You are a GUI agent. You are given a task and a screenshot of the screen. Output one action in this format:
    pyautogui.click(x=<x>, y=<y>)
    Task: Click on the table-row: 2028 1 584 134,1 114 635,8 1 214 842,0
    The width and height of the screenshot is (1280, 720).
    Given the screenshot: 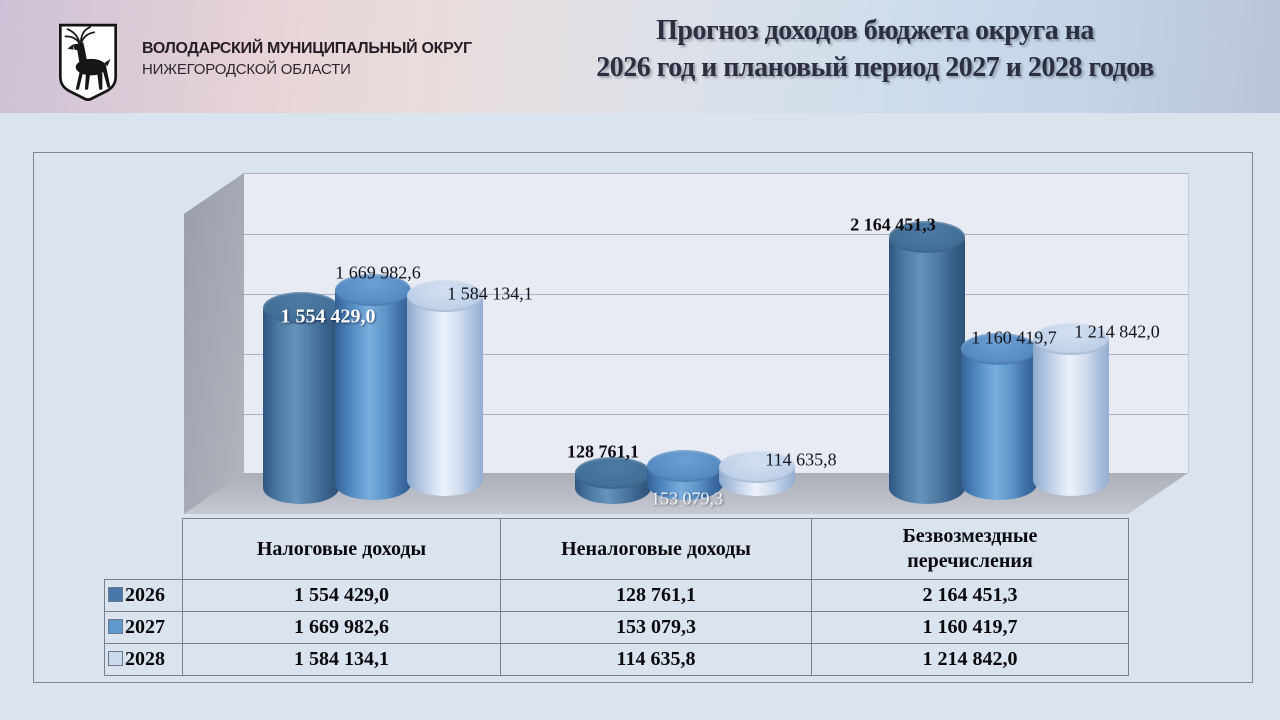 What is the action you would take?
    pyautogui.click(x=616, y=659)
    